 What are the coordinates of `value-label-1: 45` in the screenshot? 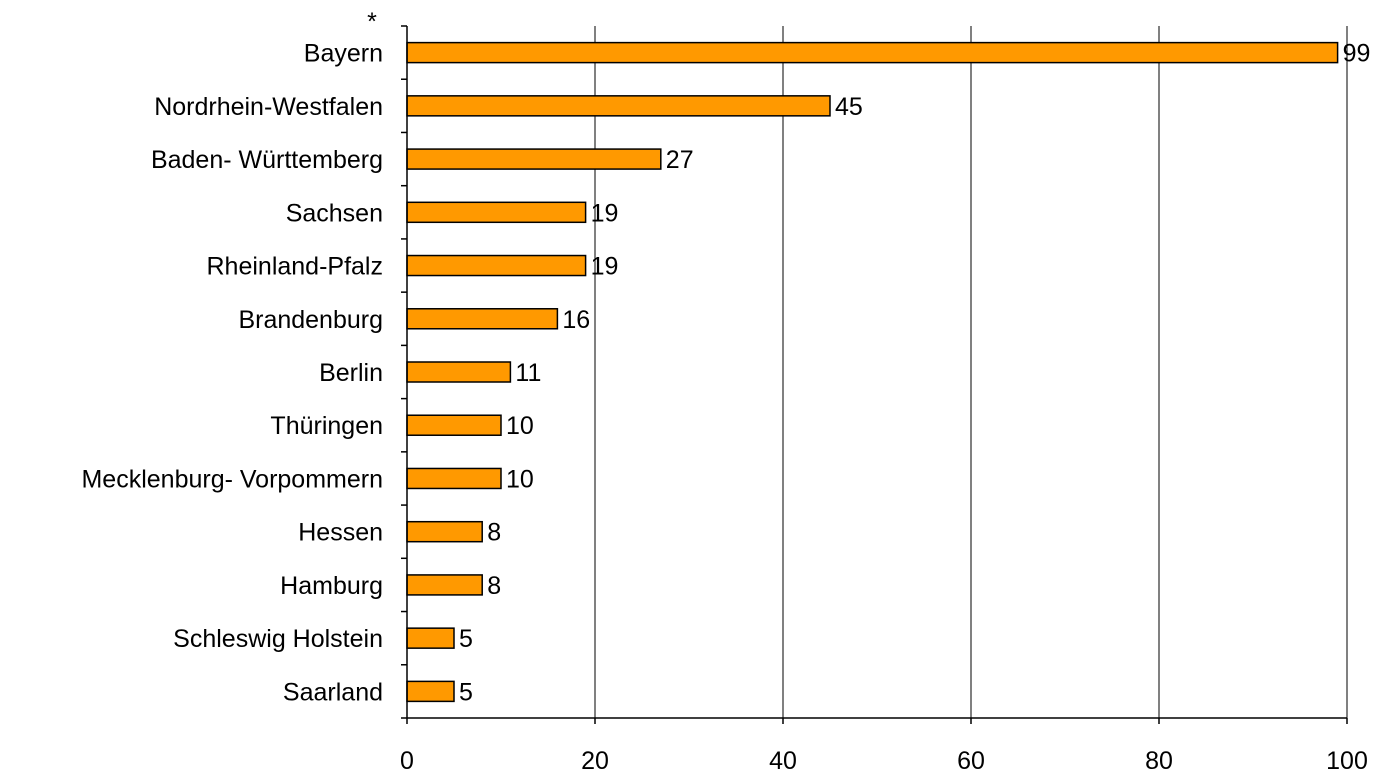 It's located at (849, 107).